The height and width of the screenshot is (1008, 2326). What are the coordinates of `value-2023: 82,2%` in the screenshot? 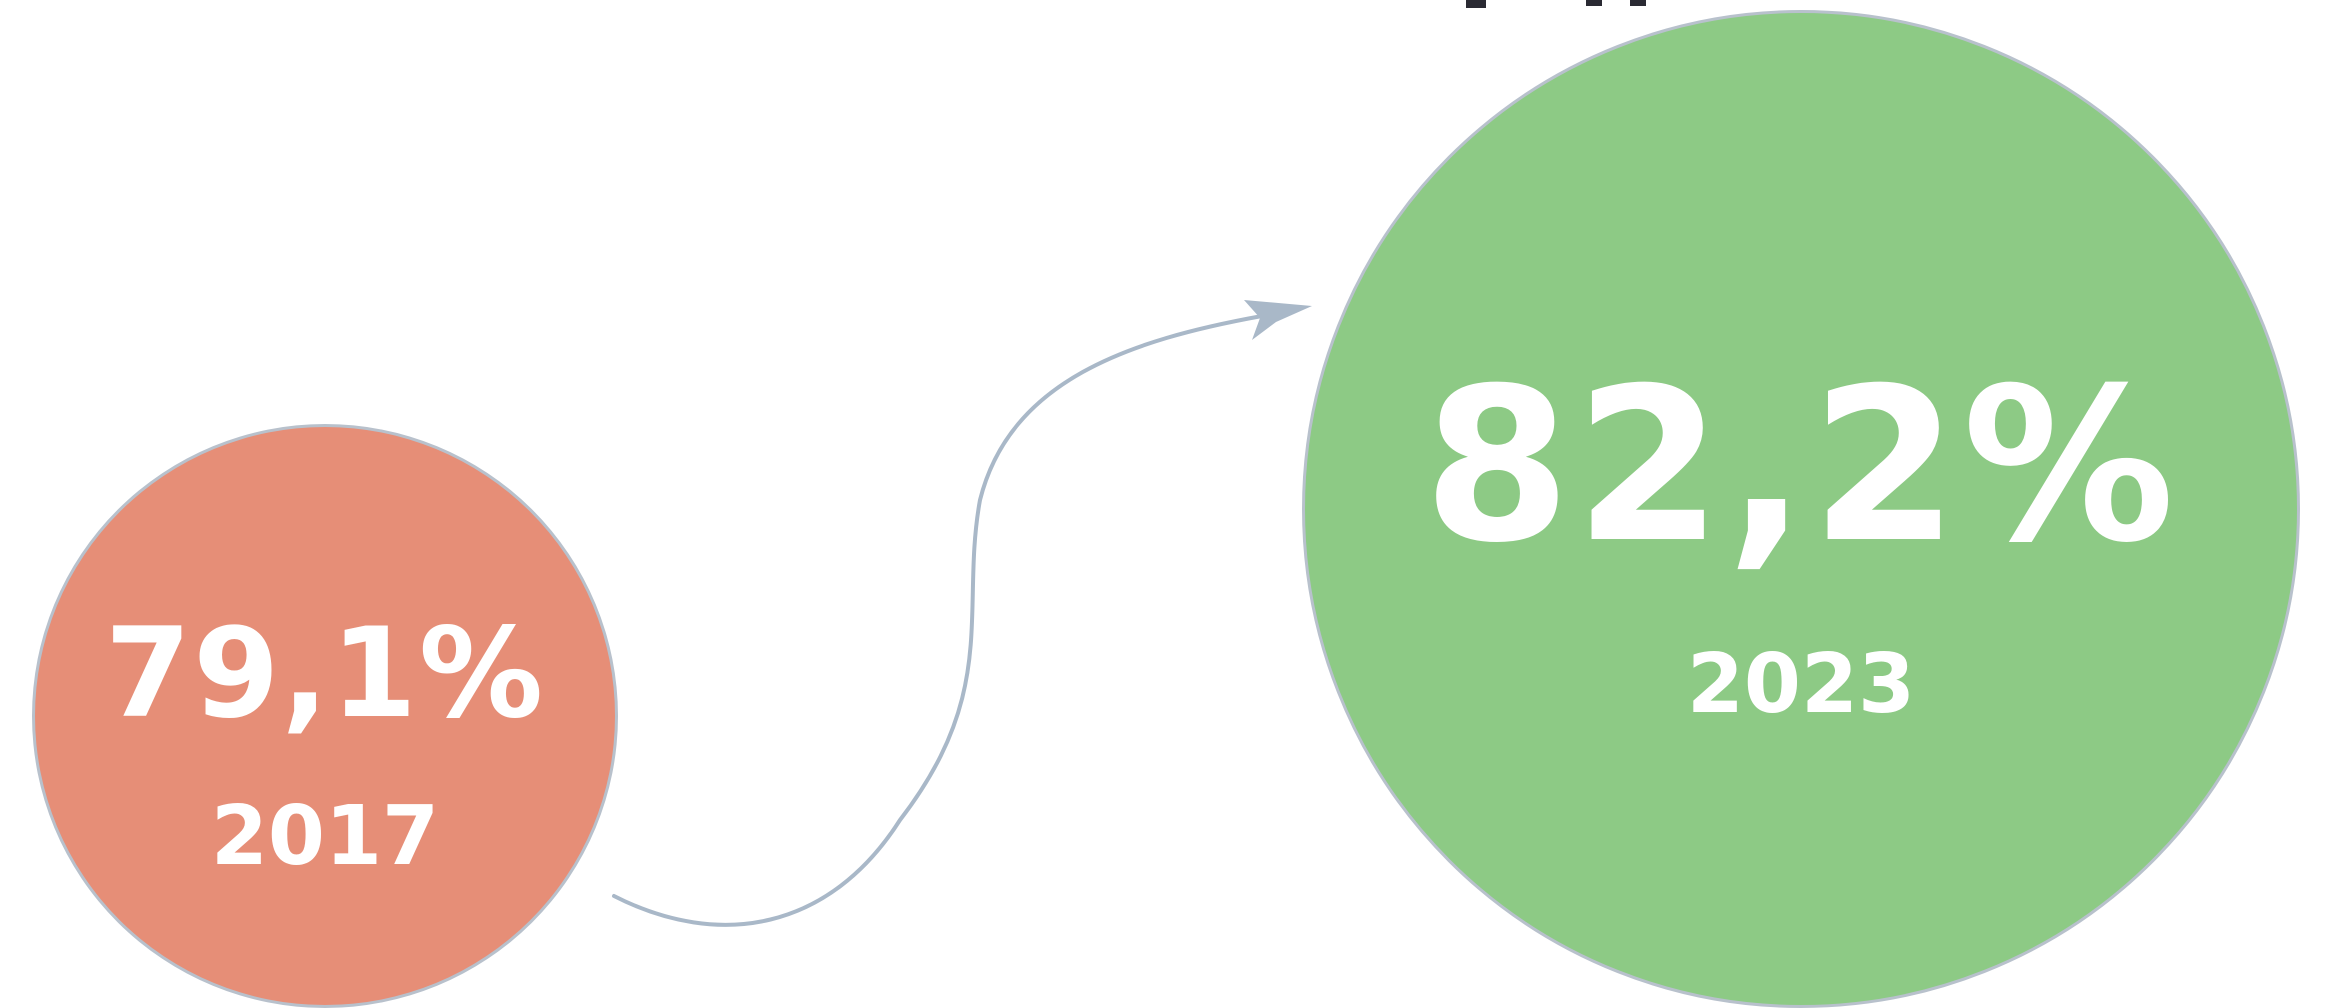 It's located at (1801, 465).